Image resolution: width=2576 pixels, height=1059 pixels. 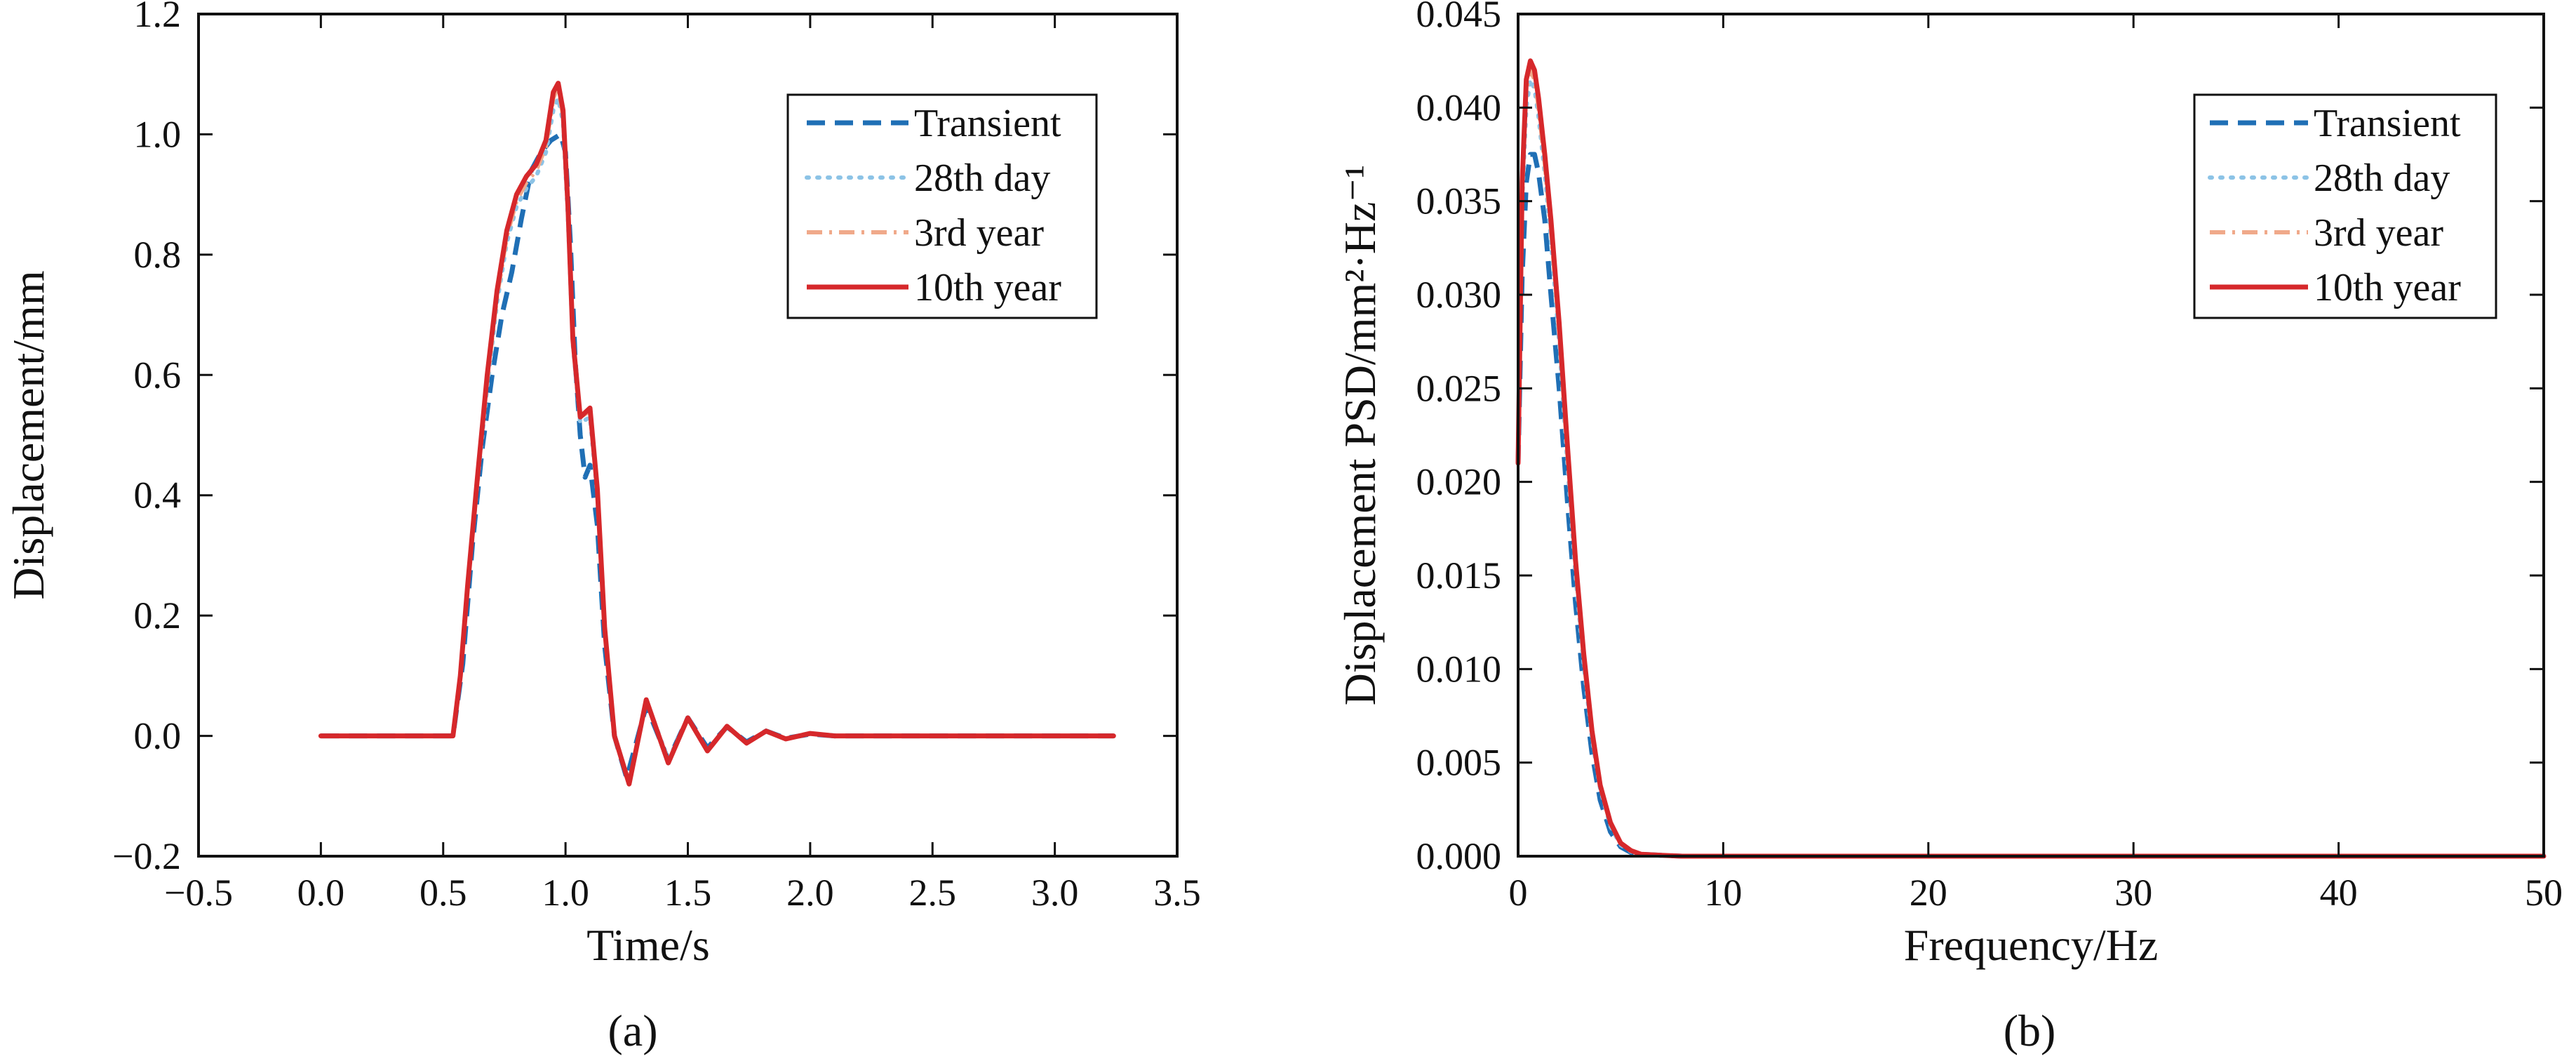 What do you see at coordinates (158, 255) in the screenshot?
I see `y-tick-label-a: 0.8` at bounding box center [158, 255].